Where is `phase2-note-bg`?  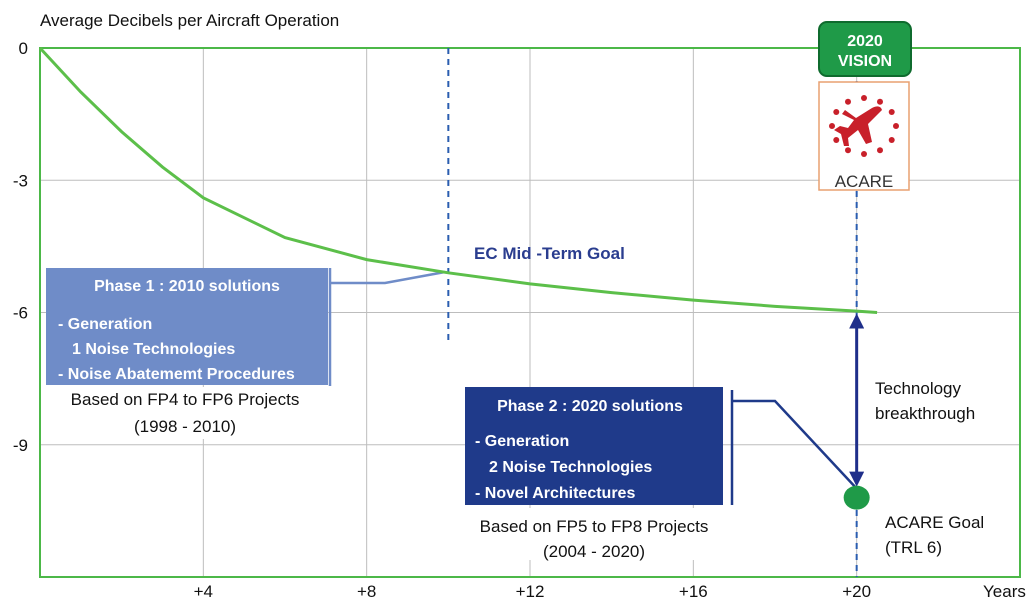 phase2-note-bg is located at coordinates (593, 534).